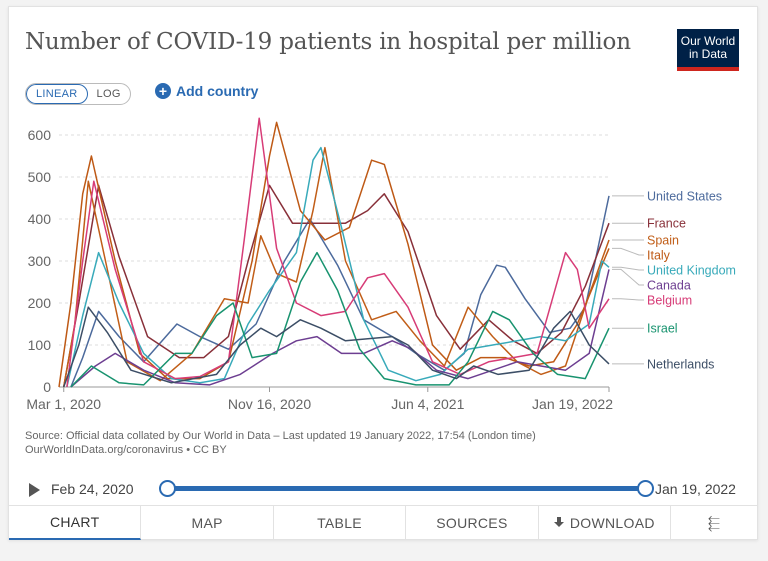 This screenshot has height=561, width=768. What do you see at coordinates (691, 271) in the screenshot?
I see `legend-label: United Kingdom` at bounding box center [691, 271].